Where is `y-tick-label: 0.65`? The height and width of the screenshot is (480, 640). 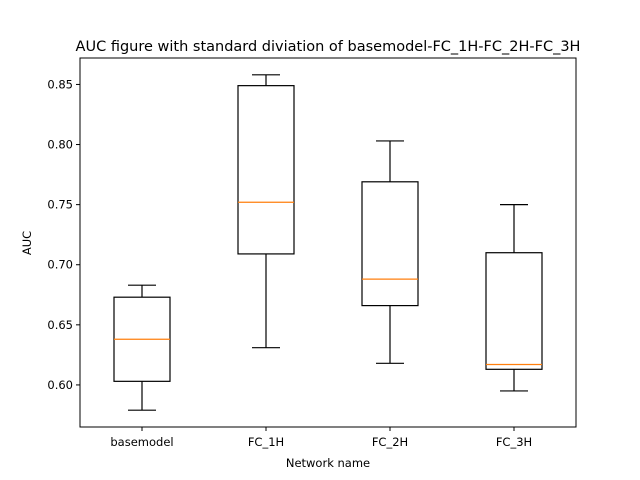 y-tick-label: 0.65 is located at coordinates (60, 325).